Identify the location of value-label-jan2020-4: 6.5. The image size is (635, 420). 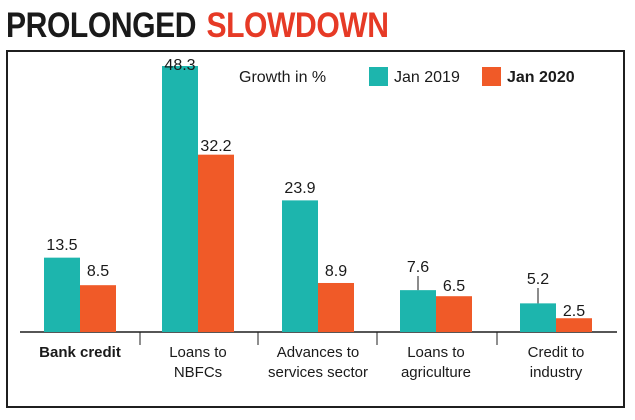
(454, 286).